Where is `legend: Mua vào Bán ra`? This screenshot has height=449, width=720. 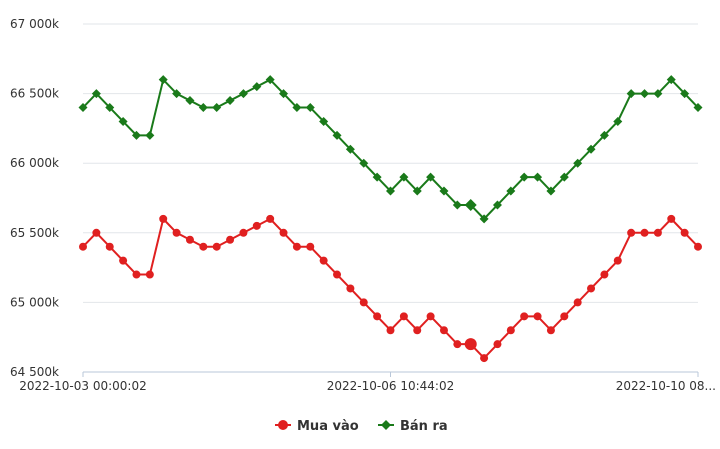 legend: Mua vào Bán ra is located at coordinates (361, 426).